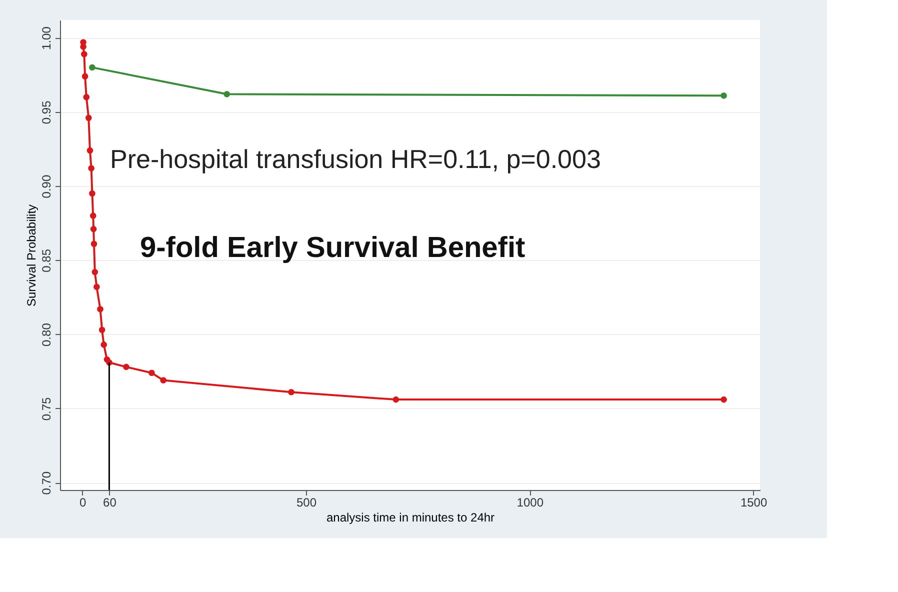 The height and width of the screenshot is (592, 898). What do you see at coordinates (83, 503) in the screenshot?
I see `x-tick-label: 0` at bounding box center [83, 503].